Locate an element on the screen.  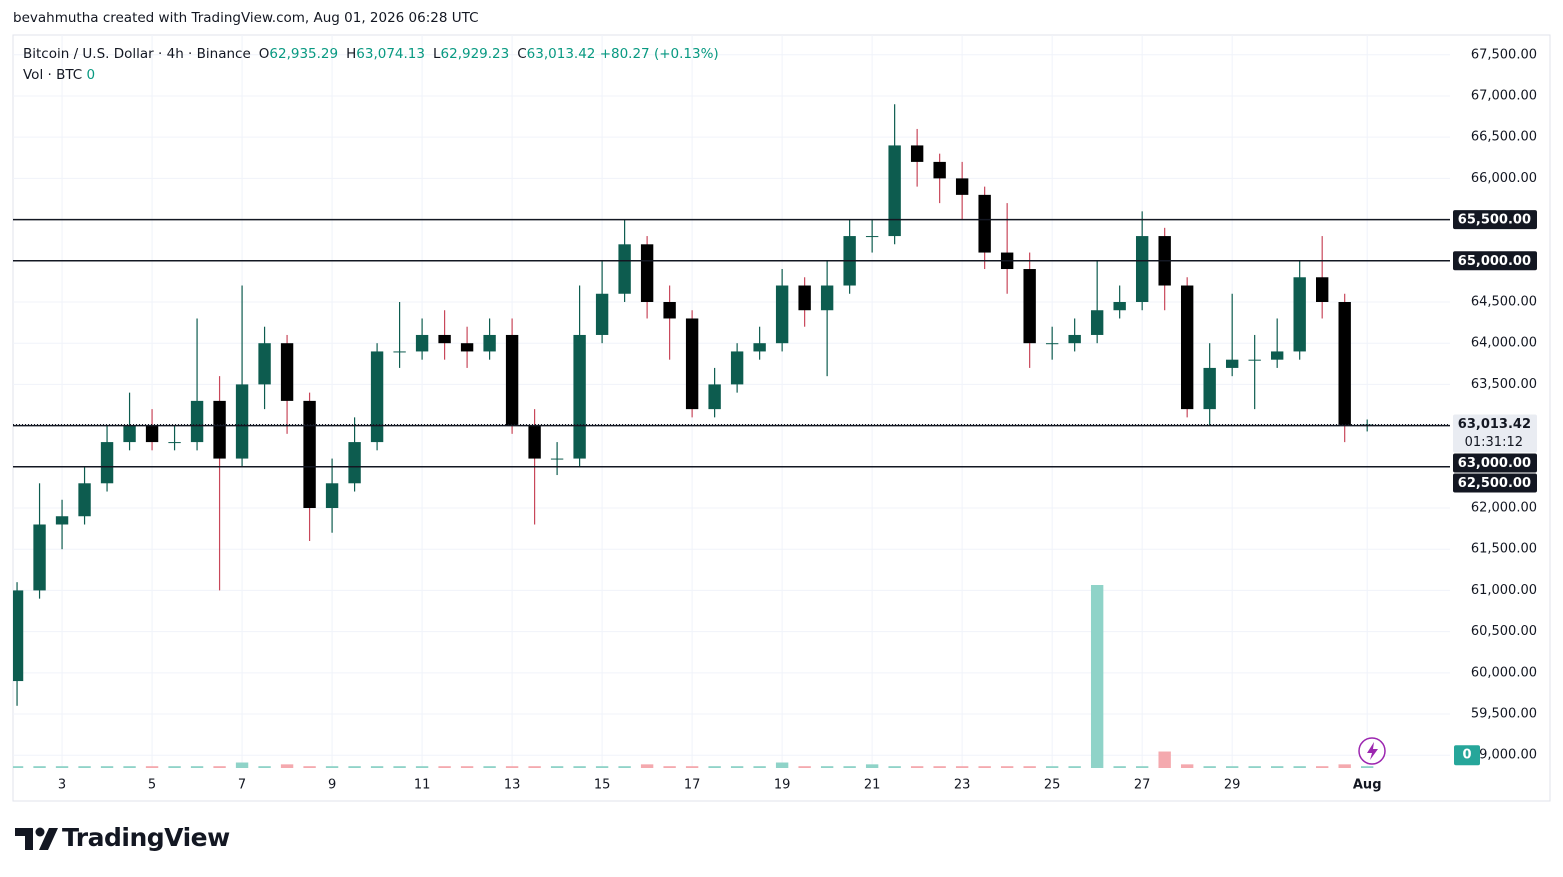
x-tick-label: 21 is located at coordinates (872, 785).